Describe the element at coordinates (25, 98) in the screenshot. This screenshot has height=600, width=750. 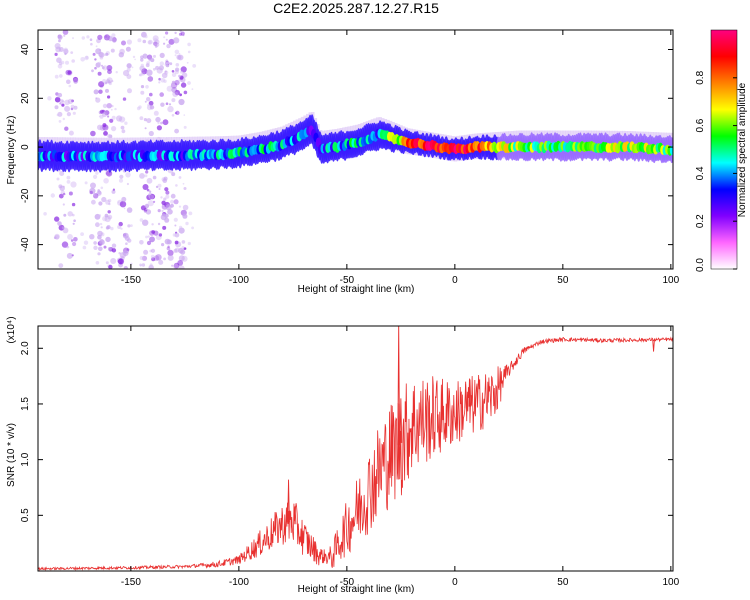
I see `spectrogram-y-tick-label: 20` at that location.